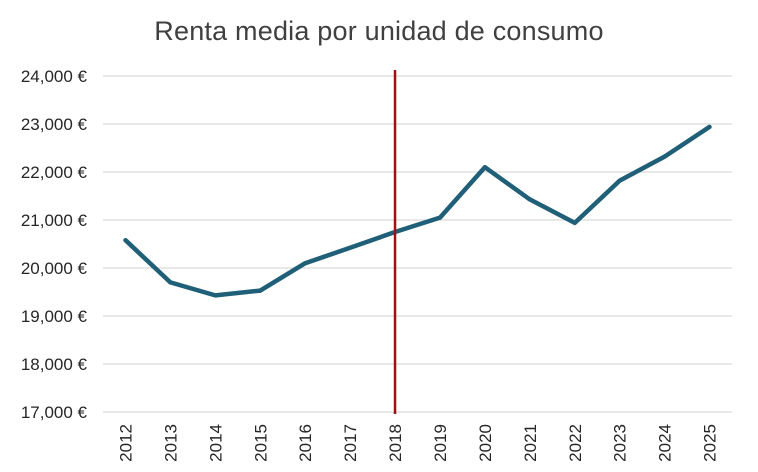 The width and height of the screenshot is (758, 472). Describe the element at coordinates (305, 443) in the screenshot. I see `x-tick-label: 2016` at that location.